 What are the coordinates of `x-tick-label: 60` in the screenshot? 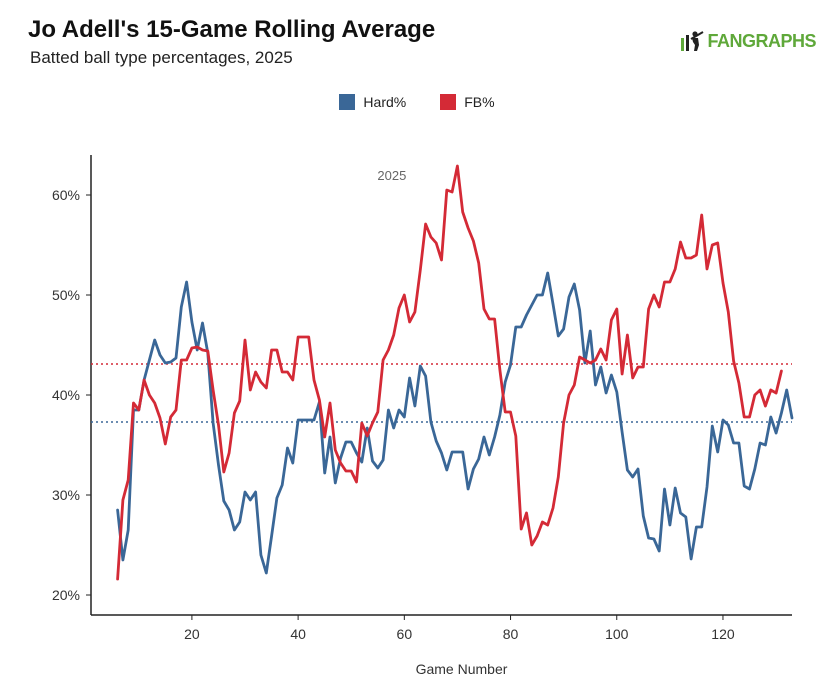 It's located at (405, 634).